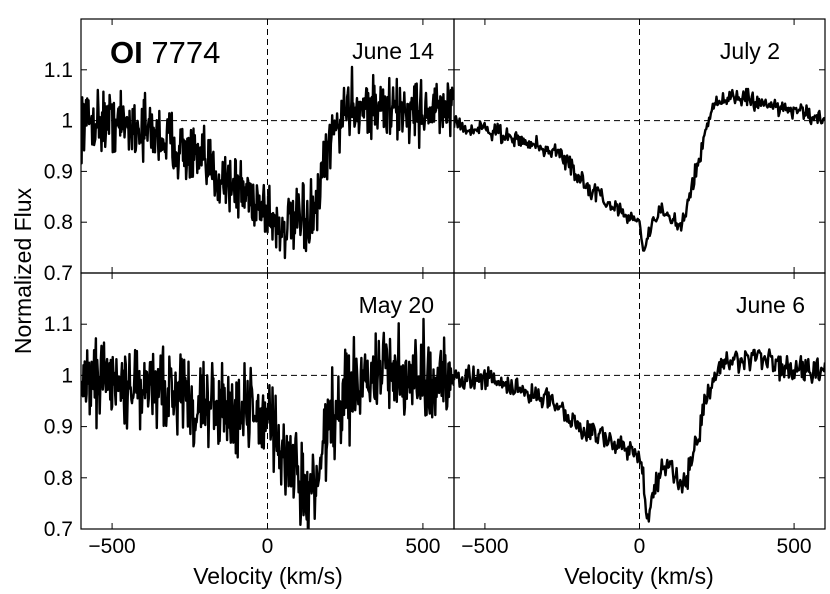 The height and width of the screenshot is (594, 830). What do you see at coordinates (396, 305) in the screenshot?
I see `panel-date-label: May 20` at bounding box center [396, 305].